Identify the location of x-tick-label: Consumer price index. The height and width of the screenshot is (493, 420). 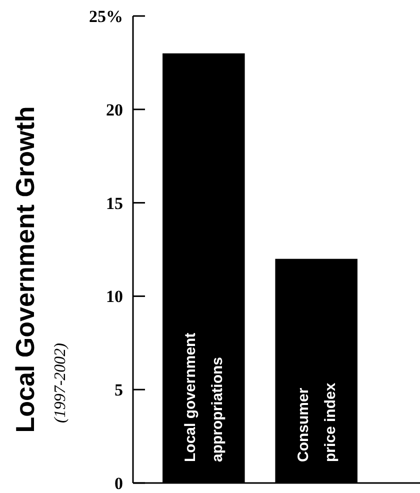
(316, 422).